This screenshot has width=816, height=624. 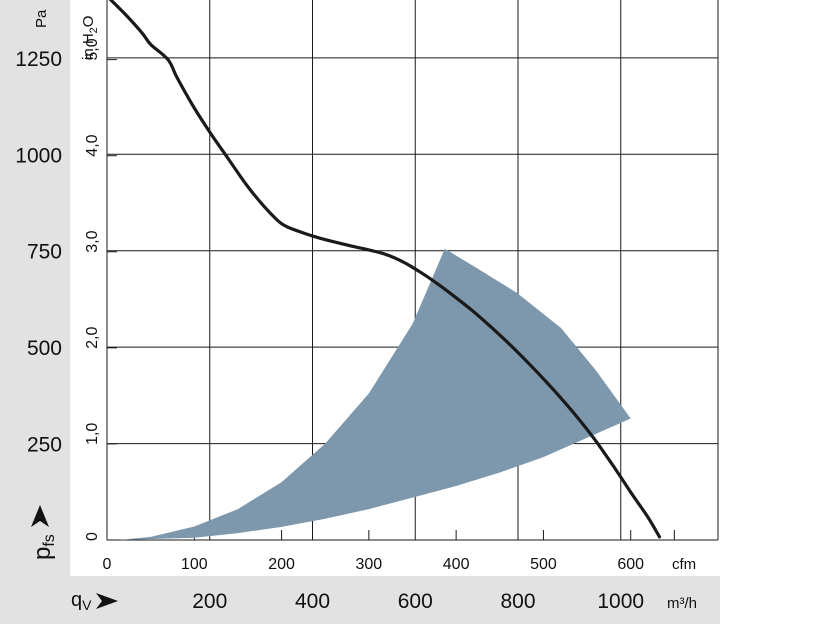 I want to click on m3h-tick-label: 400, so click(x=312, y=601).